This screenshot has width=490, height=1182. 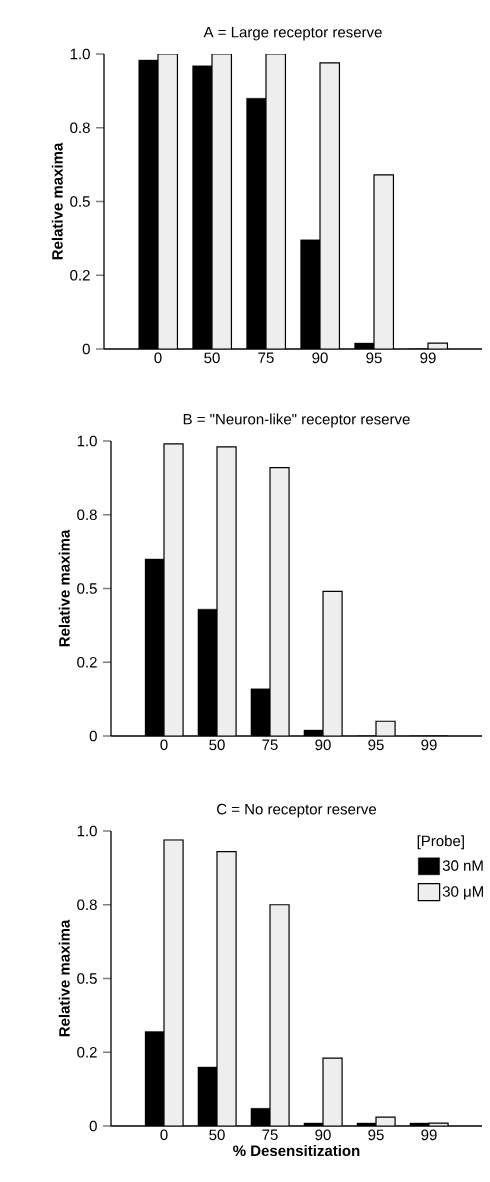 What do you see at coordinates (296, 1151) in the screenshot?
I see `x-axis-title: % Desensitization` at bounding box center [296, 1151].